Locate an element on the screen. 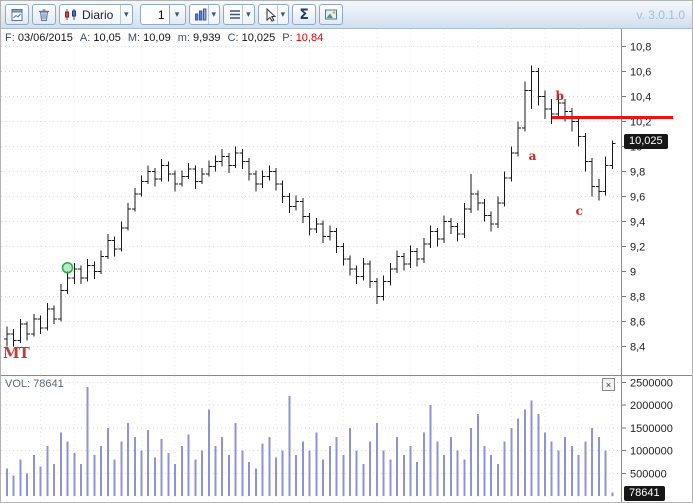 Image resolution: width=693 pixels, height=503 pixels. volume-tick-label: 2500000 is located at coordinates (651, 383).